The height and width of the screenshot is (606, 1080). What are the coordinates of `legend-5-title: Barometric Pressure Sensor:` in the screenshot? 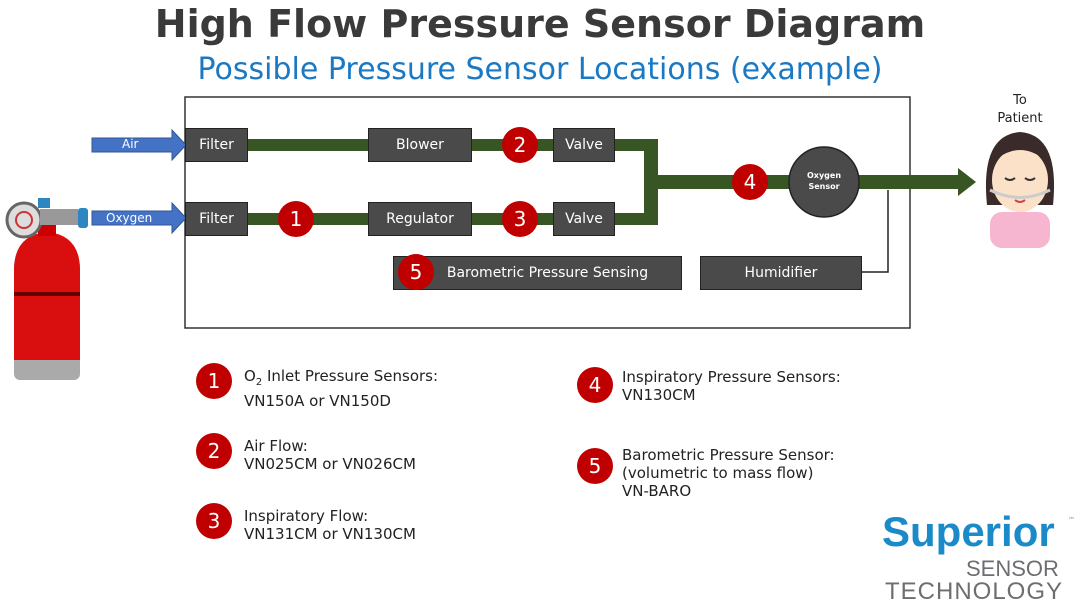 It's located at (728, 455).